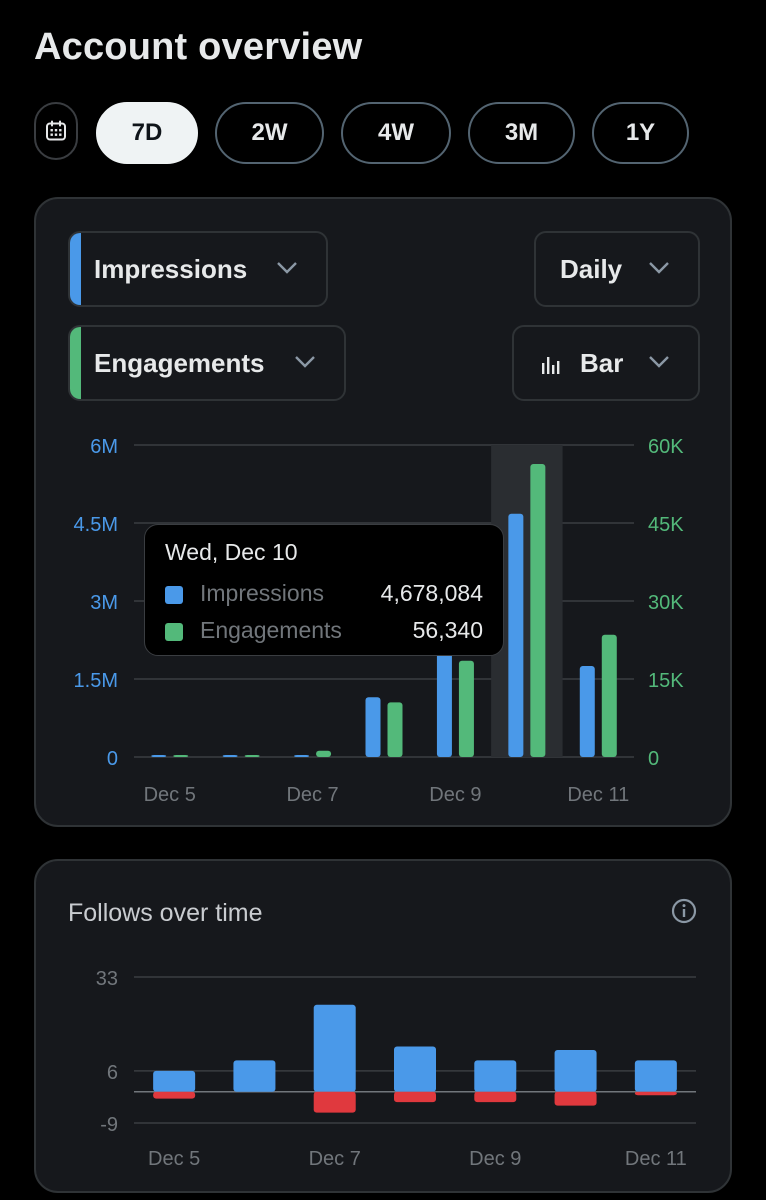  What do you see at coordinates (666, 525) in the screenshot?
I see `right-axis-tick-label: 45K` at bounding box center [666, 525].